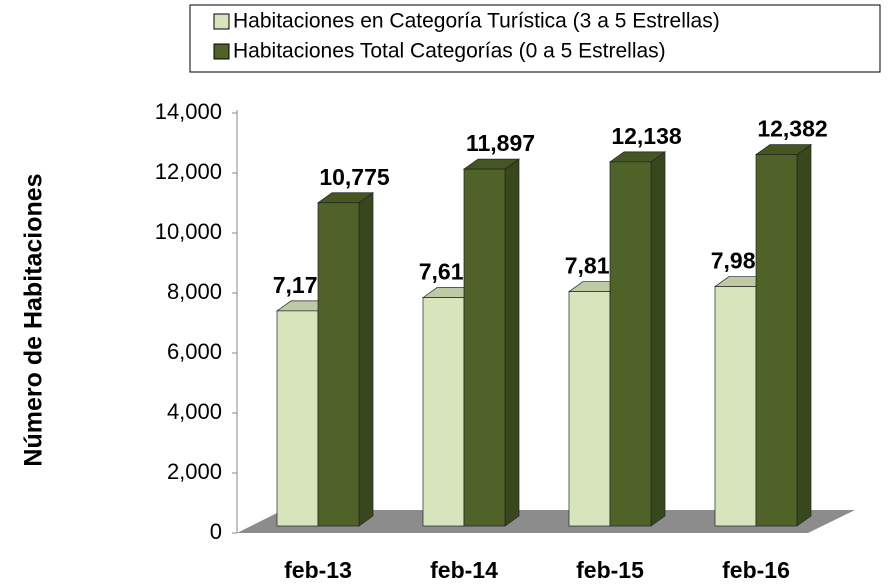 Image resolution: width=891 pixels, height=584 pixels. Describe the element at coordinates (188, 231) in the screenshot. I see `y-tick-label: 10,000` at that location.